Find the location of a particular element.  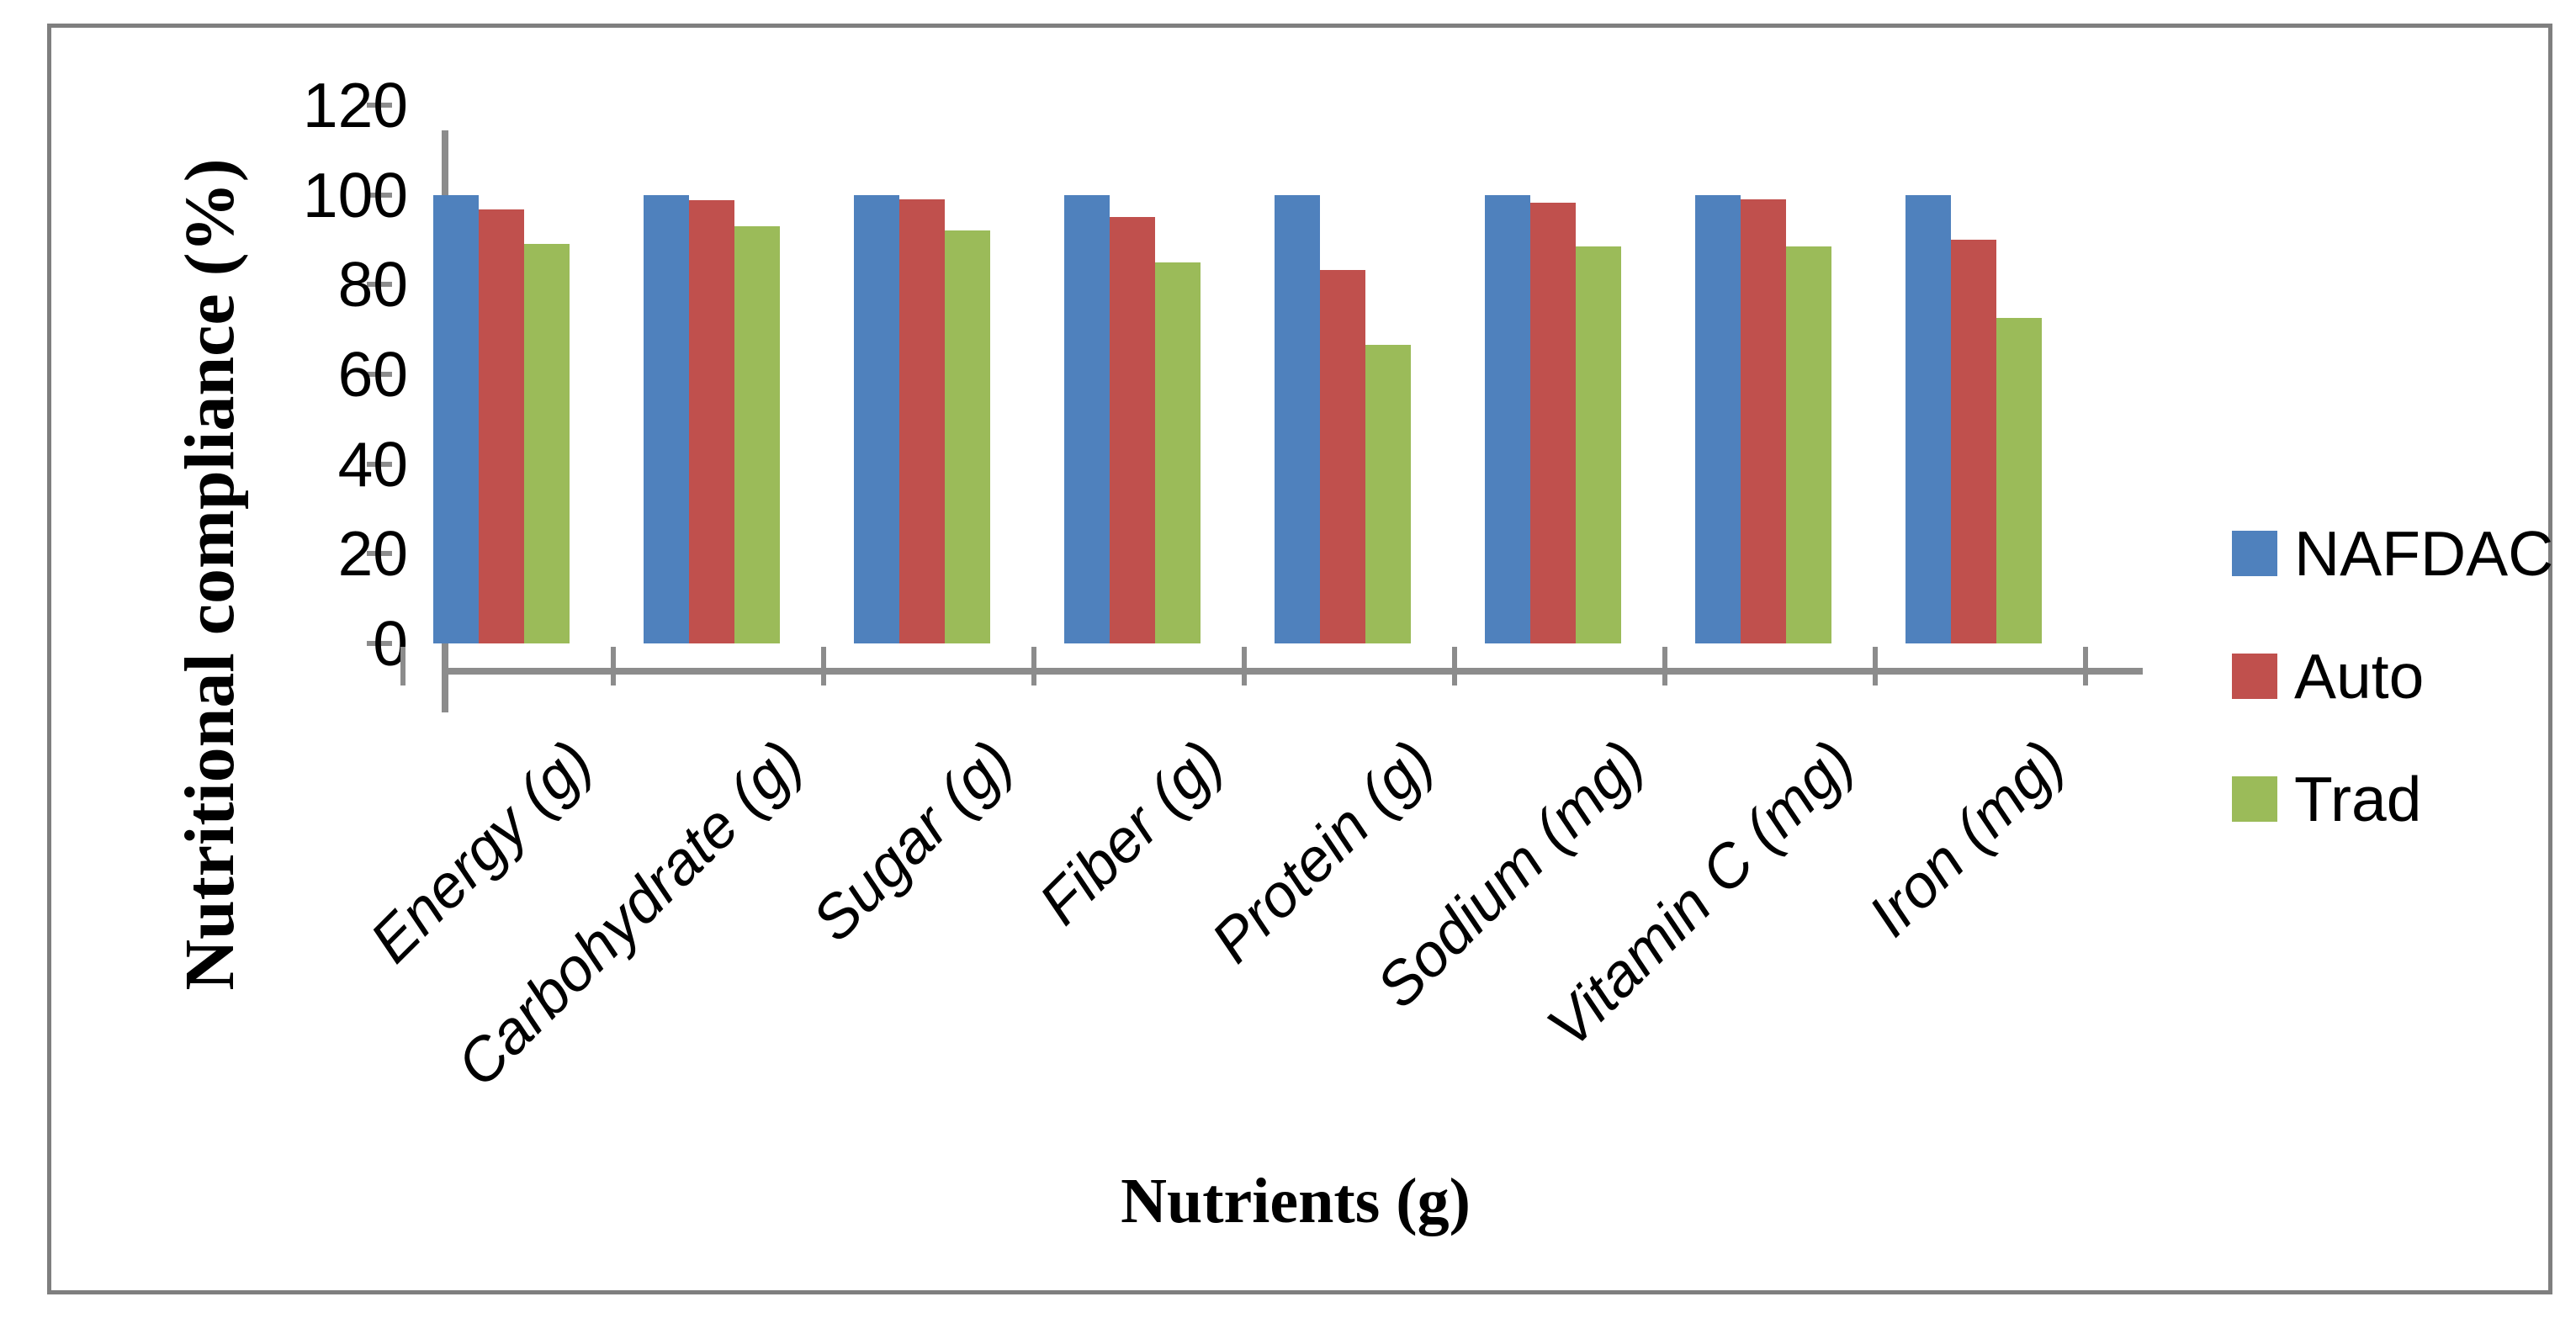

legend-item-trad: Trad is located at coordinates (2392, 799).